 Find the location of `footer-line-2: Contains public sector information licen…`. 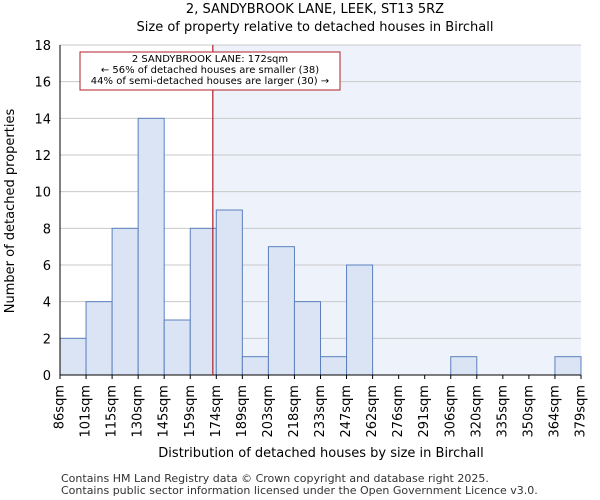

footer-line-2: Contains public sector information licen… is located at coordinates (299, 490).